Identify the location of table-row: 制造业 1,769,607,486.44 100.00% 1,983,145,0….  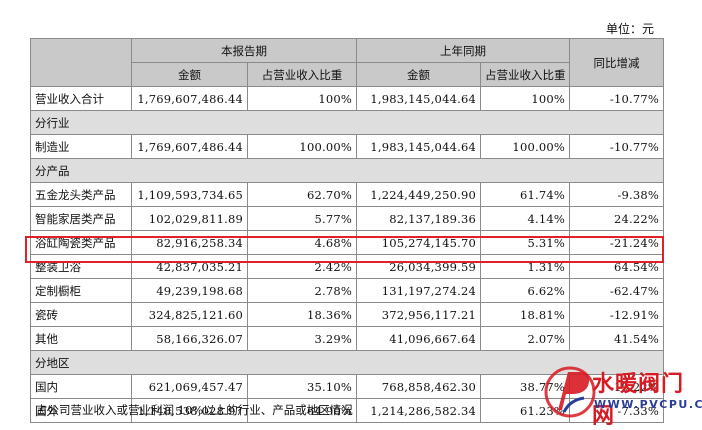
(347, 146).